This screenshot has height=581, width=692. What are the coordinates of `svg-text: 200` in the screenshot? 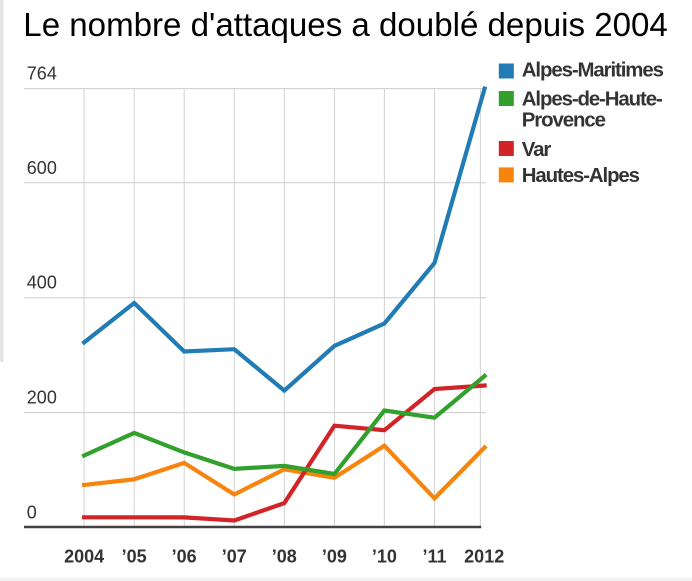 It's located at (42, 398).